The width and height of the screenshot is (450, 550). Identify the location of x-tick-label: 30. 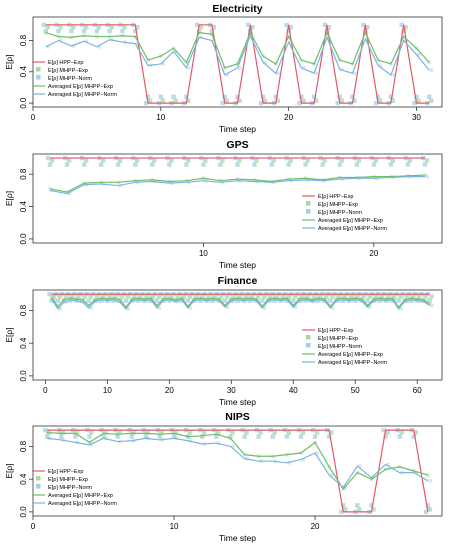
(231, 390).